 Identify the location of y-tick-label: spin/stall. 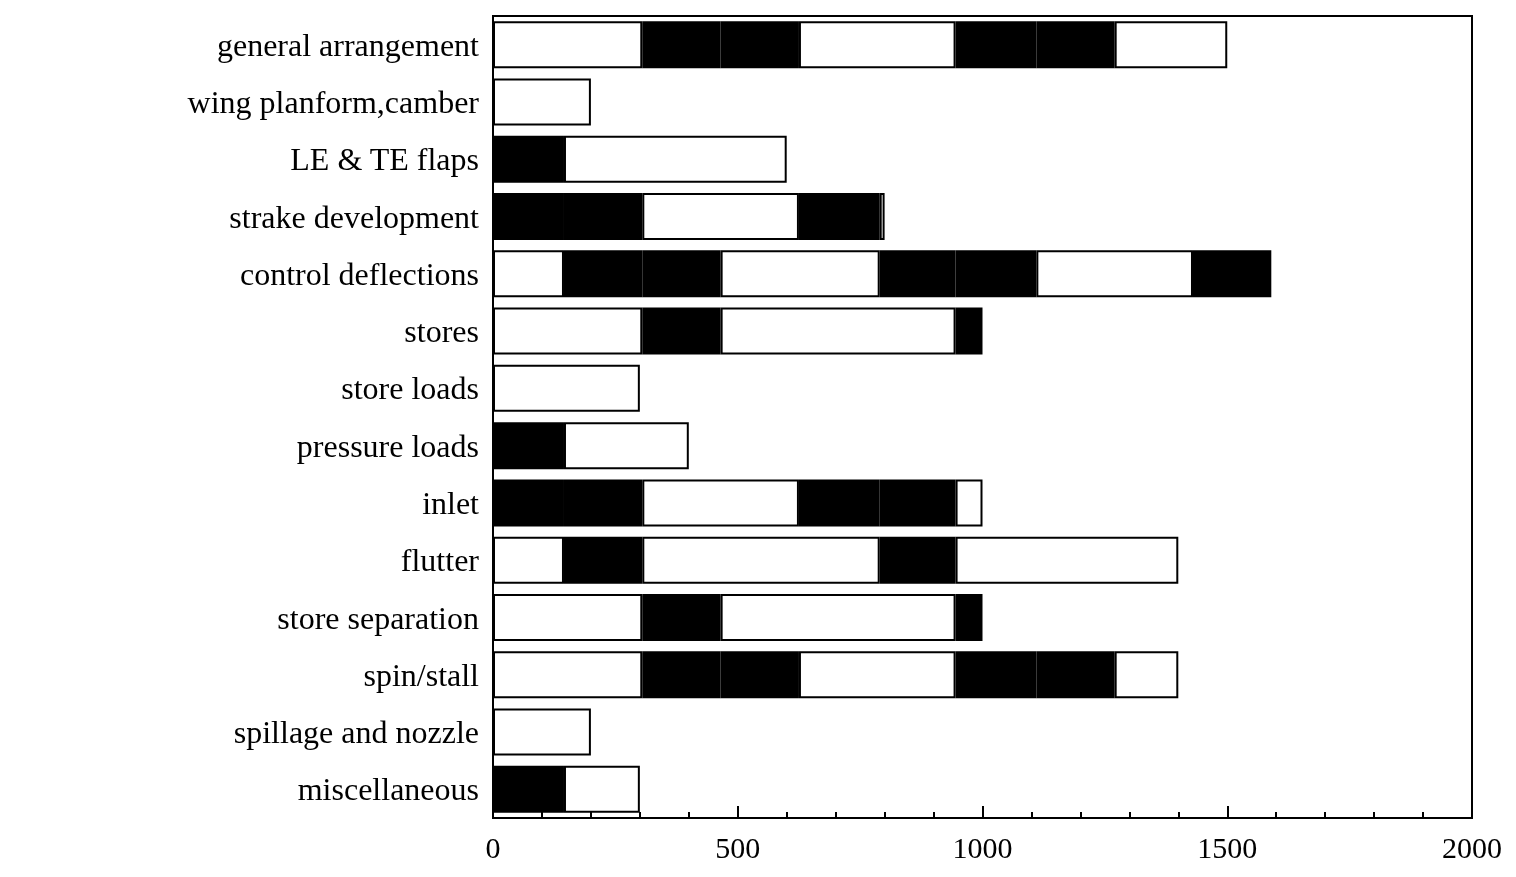
(421, 674).